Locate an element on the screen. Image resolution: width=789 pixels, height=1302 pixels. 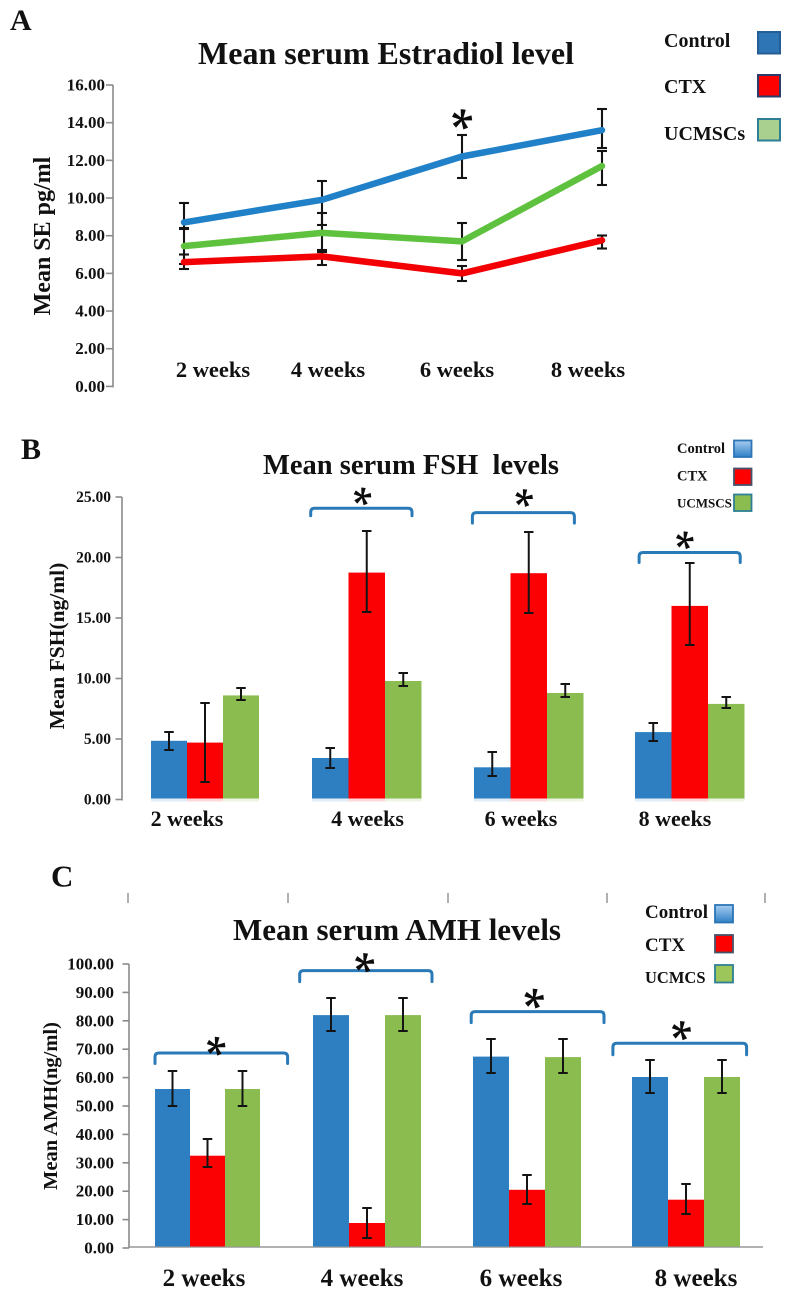
svg-text: 50.00 is located at coordinates (95, 1106).